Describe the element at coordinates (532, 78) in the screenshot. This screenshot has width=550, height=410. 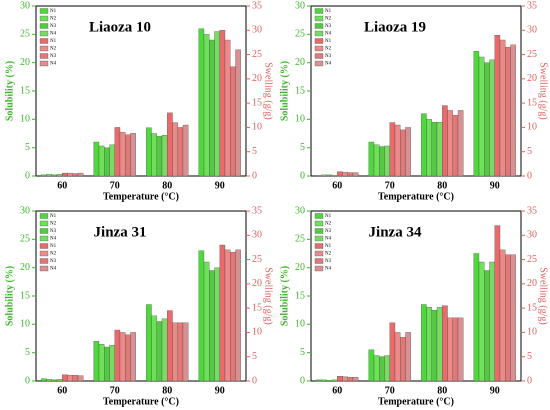
I see `y2-tick-label: 20` at that location.